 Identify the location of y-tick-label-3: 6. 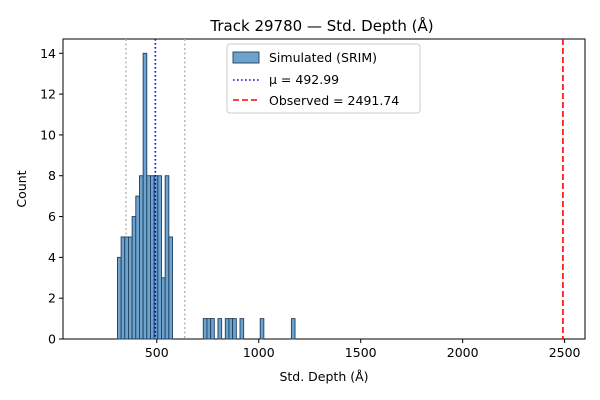
(52, 216).